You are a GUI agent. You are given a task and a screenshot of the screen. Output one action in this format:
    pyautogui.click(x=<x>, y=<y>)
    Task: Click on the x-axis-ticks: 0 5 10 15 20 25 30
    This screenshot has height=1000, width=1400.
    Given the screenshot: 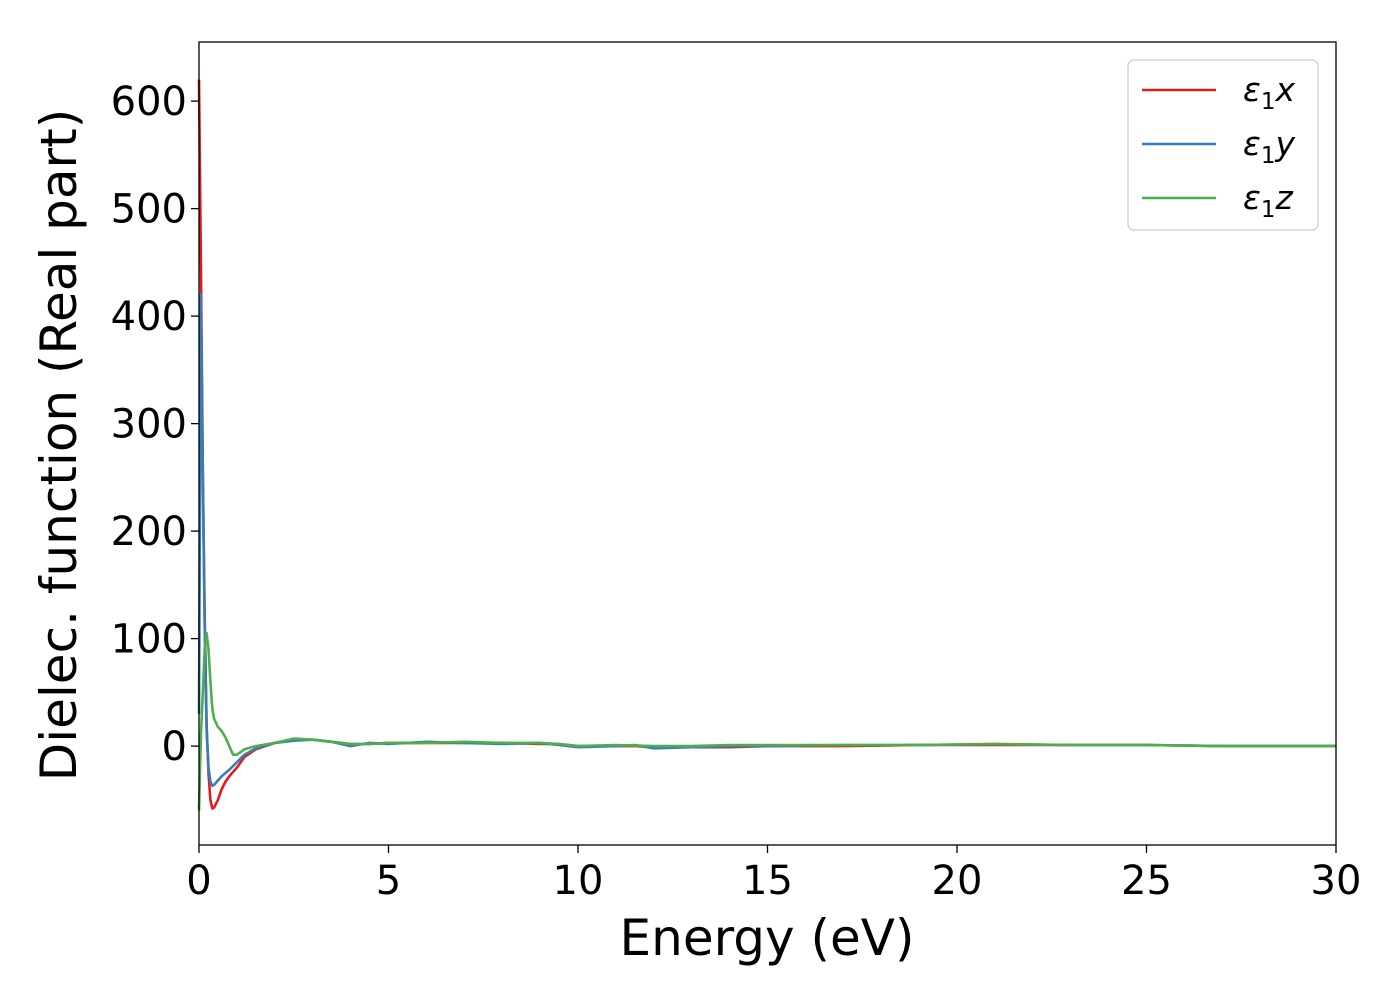 What is the action you would take?
    pyautogui.click(x=773, y=874)
    